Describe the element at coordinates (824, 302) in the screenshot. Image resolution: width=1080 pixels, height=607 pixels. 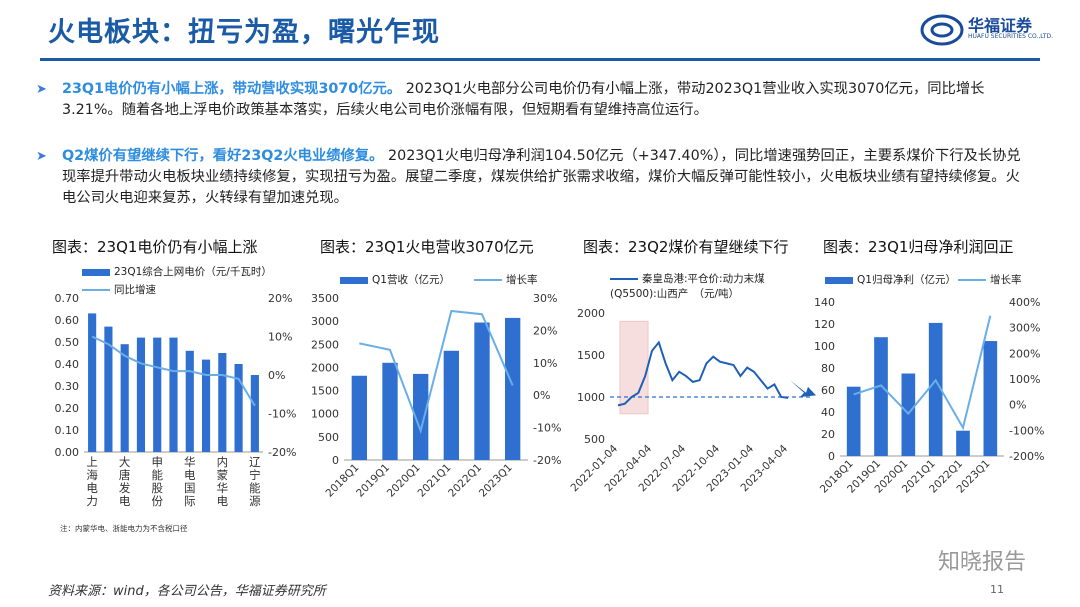
I see `y-tick-label-left: 140` at that location.